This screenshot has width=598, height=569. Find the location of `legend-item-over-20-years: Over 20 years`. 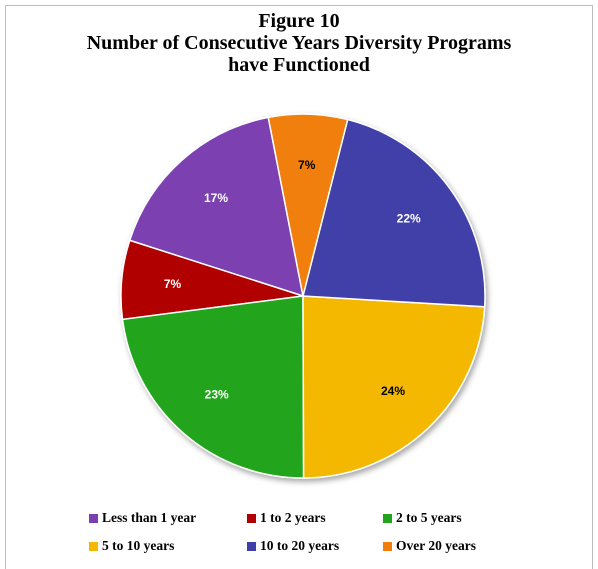

legend-item-over-20-years: Over 20 years is located at coordinates (429, 546).